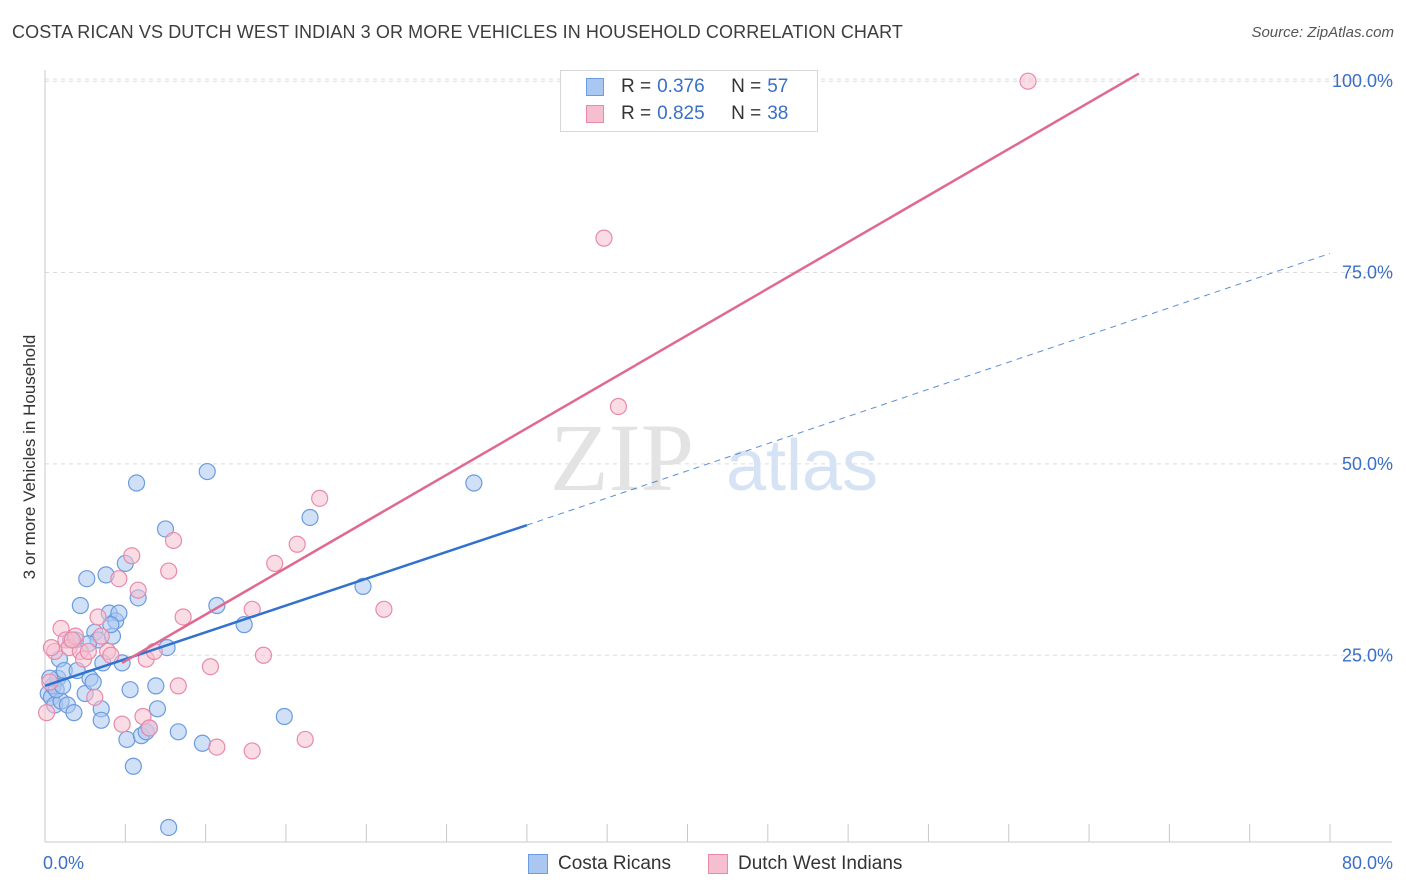 Image resolution: width=1406 pixels, height=892 pixels. I want to click on stats-legend: R = 0.376 N = 57 R = 0.825 N = 38, so click(689, 101).